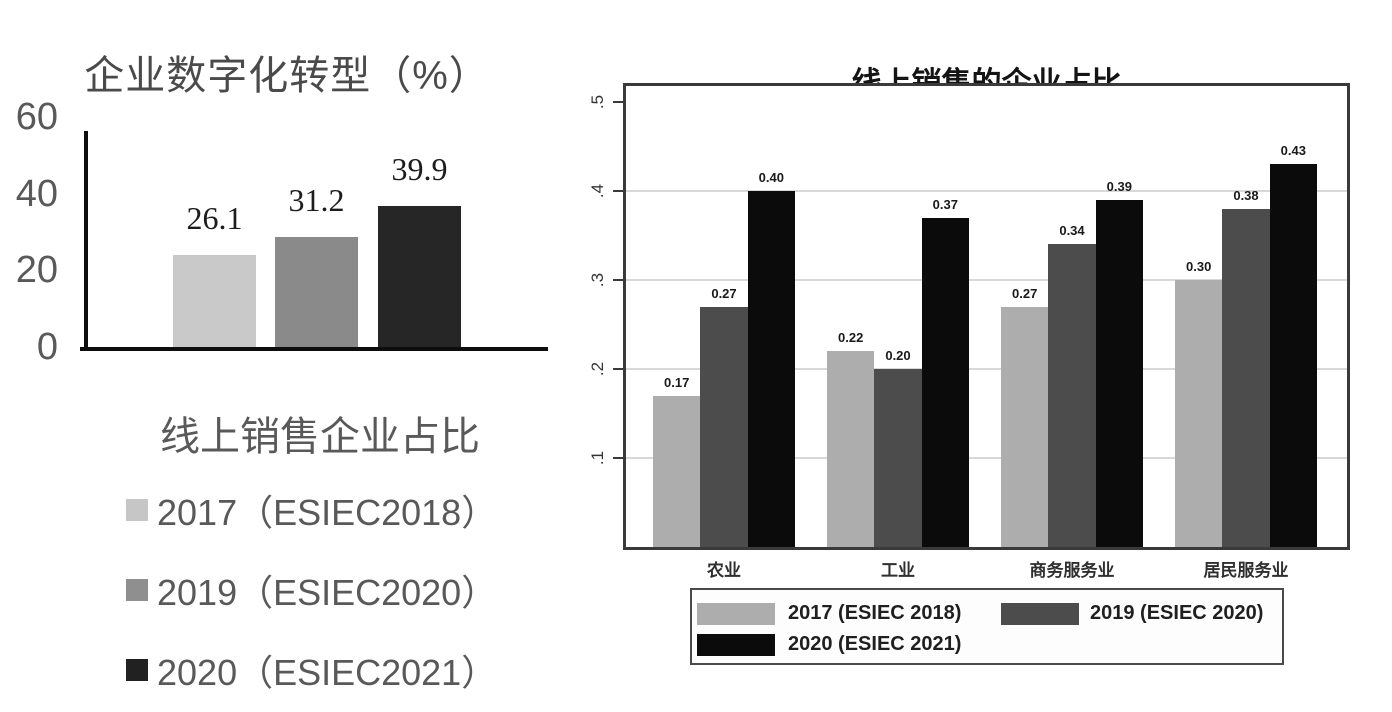  I want to click on right-category-label: 居民服务业, so click(1246, 570).